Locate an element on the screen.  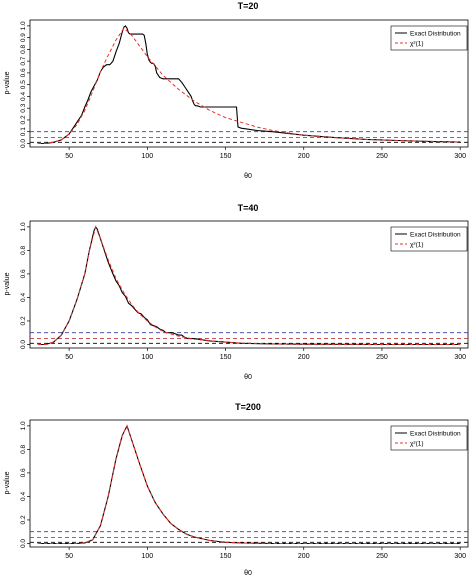
y-tick-label: 0.5 is located at coordinates (23, 84).